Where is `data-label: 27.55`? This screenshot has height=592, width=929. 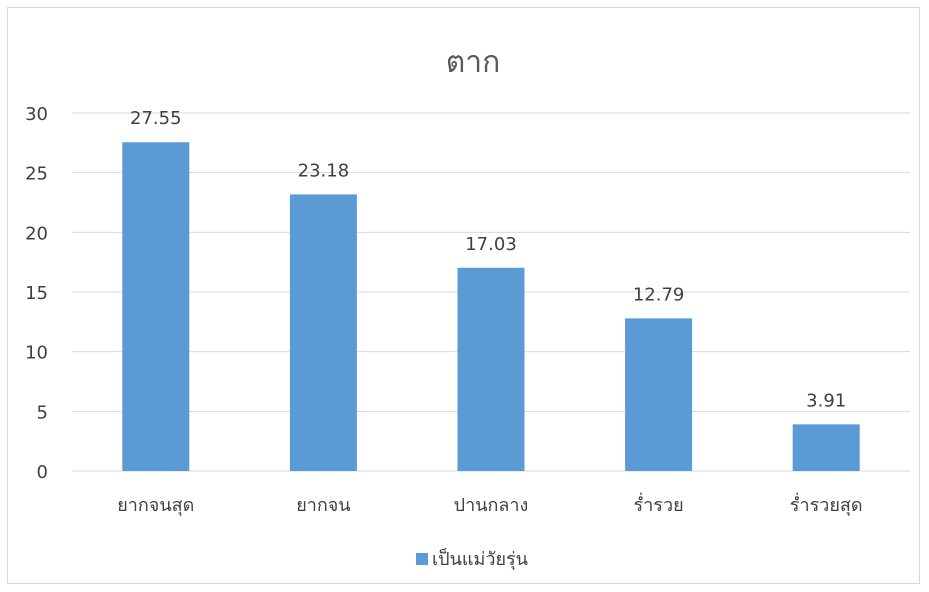
data-label: 27.55 is located at coordinates (156, 118).